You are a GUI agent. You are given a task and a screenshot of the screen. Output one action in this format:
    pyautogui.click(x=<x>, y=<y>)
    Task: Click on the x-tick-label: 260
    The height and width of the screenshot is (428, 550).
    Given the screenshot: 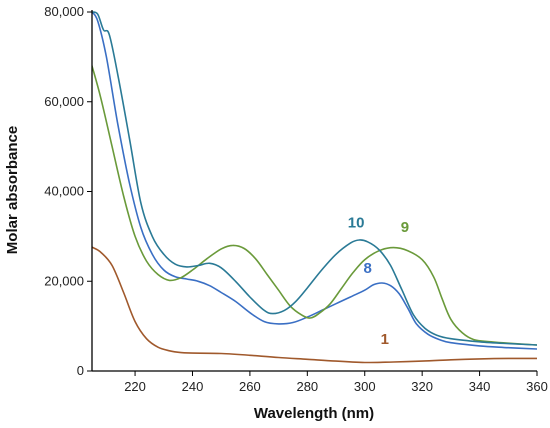 What is the action you would take?
    pyautogui.click(x=250, y=386)
    